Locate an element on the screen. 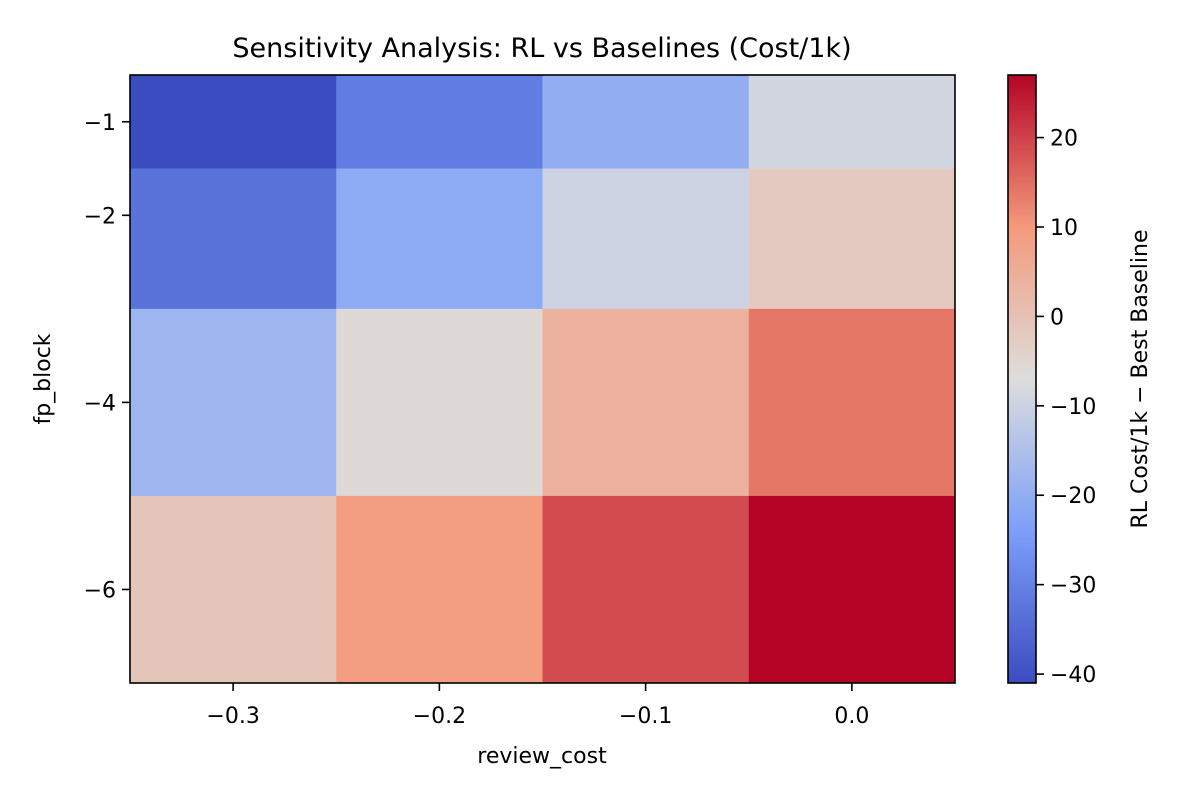  y-tick-label: −4 is located at coordinates (100, 403).